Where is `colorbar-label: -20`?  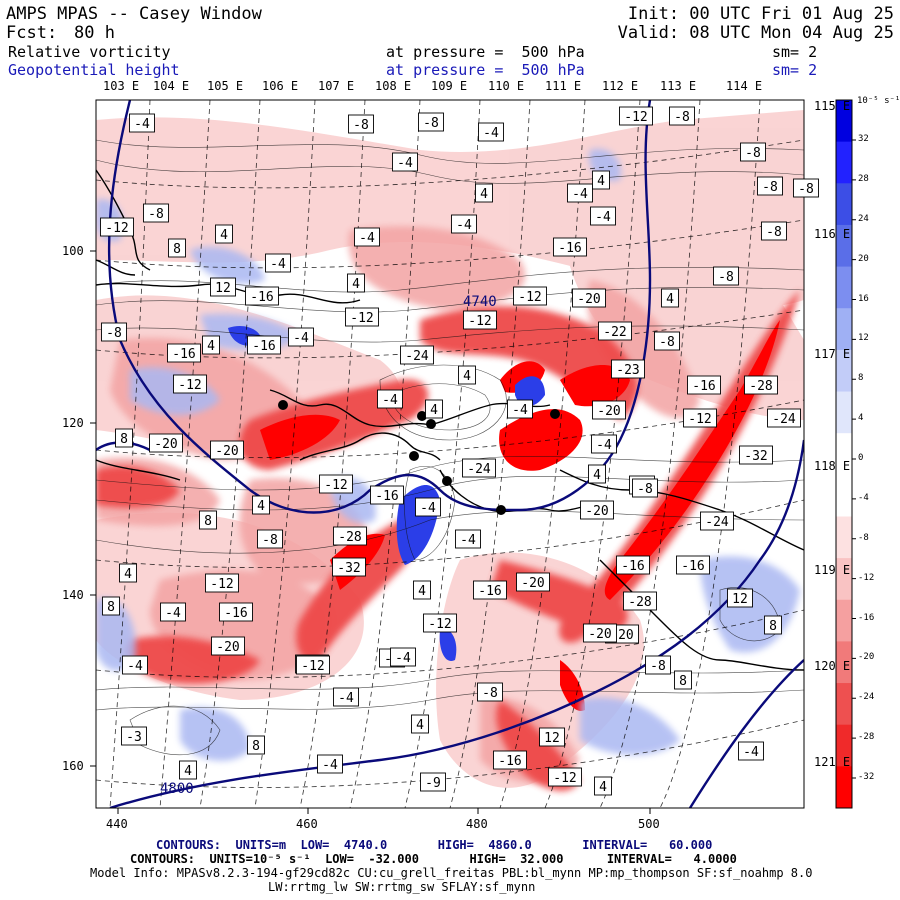
colorbar-label: -20 is located at coordinates (866, 657).